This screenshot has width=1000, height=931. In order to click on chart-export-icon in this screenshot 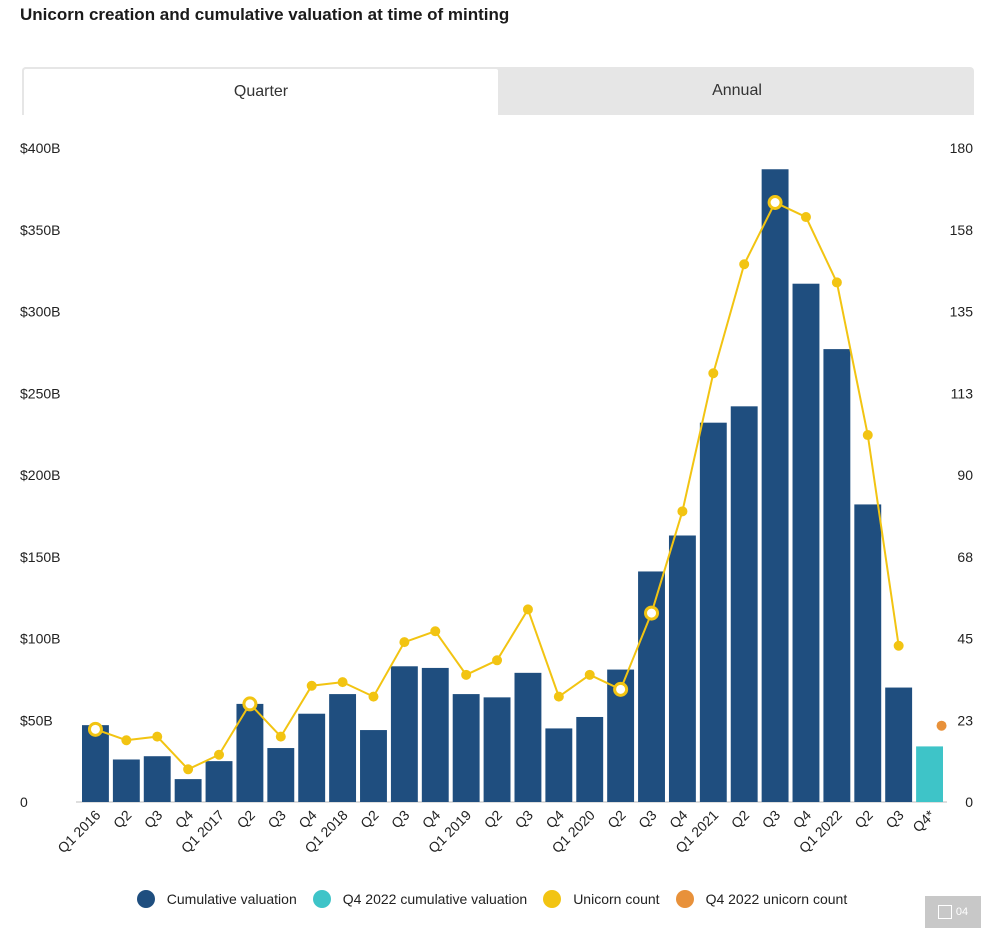, I will do `click(944, 912)`.